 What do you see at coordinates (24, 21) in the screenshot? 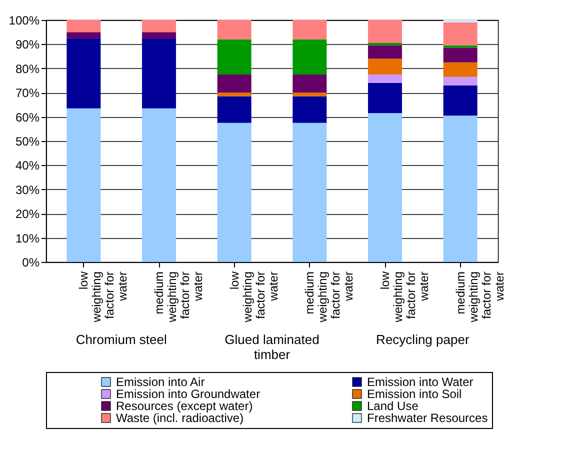
I see `y-tick-label: 100%` at bounding box center [24, 21].